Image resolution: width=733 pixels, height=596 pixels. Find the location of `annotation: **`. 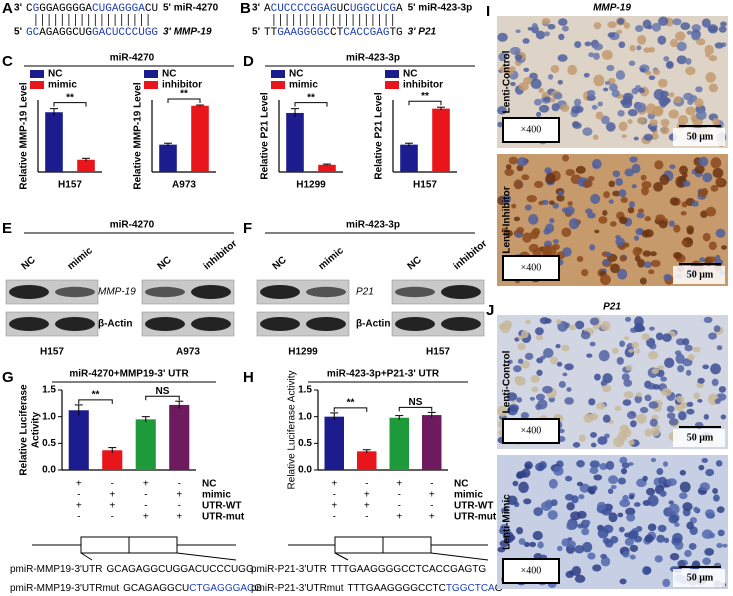

annotation: ** is located at coordinates (351, 403).